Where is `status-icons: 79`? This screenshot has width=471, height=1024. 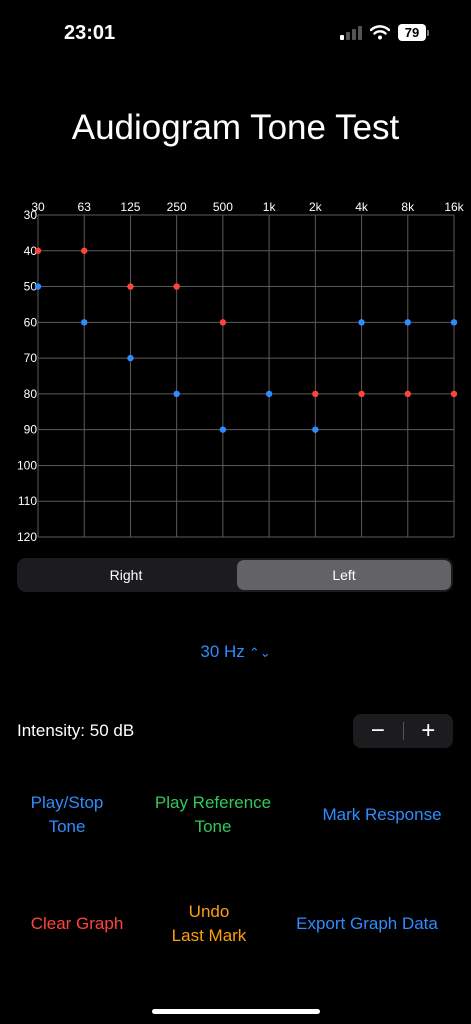 status-icons: 79 is located at coordinates (384, 32).